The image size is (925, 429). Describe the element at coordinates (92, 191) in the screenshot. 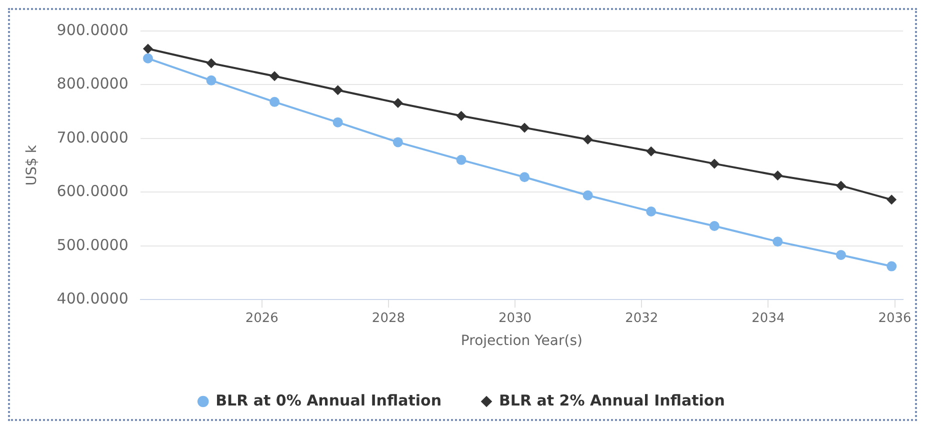

I see `y-tick-label: 600.0000` at that location.